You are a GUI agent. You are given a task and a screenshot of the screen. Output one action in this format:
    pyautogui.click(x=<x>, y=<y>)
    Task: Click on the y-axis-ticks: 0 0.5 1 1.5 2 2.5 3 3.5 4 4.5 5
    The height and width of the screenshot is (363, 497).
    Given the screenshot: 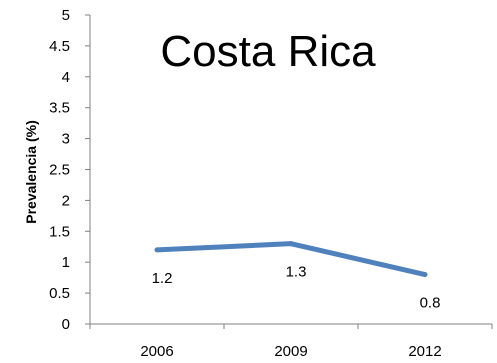 What is the action you would take?
    pyautogui.click(x=69, y=170)
    